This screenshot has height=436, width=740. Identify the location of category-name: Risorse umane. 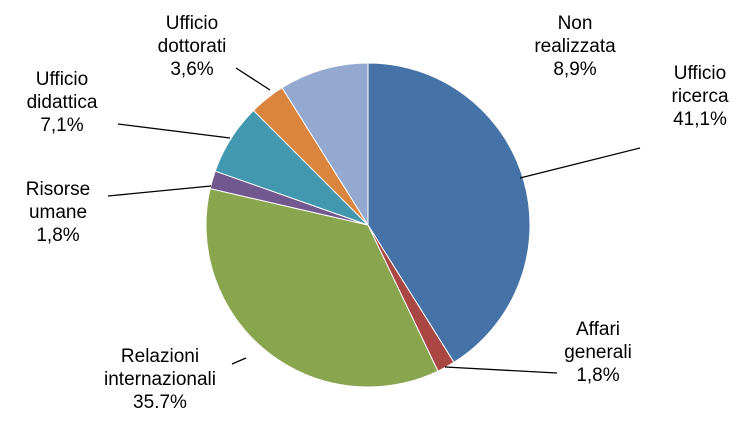
(58, 201).